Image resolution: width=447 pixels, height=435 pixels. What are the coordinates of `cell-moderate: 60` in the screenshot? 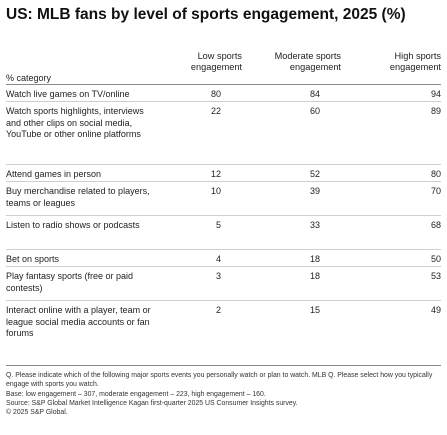 It's located at (314, 111).